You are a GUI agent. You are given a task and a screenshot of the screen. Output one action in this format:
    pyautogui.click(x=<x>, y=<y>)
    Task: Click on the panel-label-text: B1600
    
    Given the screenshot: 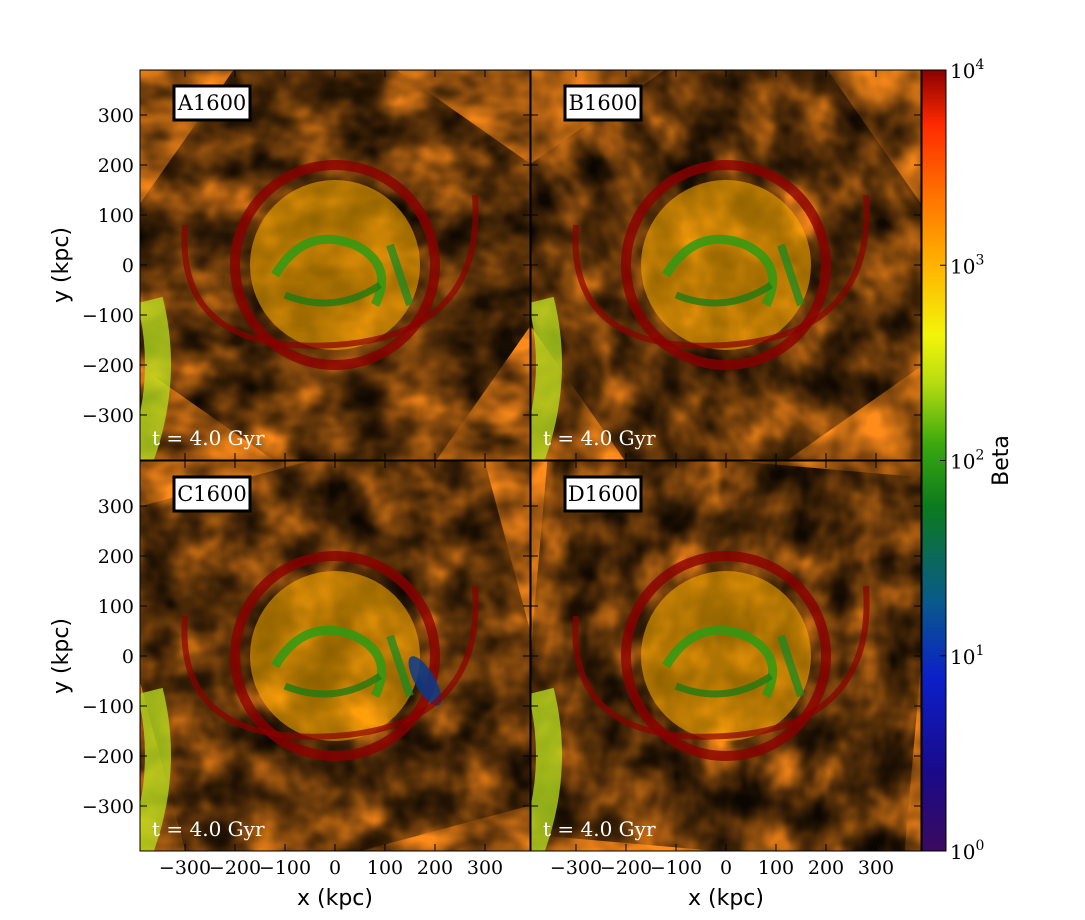 What is the action you would take?
    pyautogui.click(x=603, y=103)
    